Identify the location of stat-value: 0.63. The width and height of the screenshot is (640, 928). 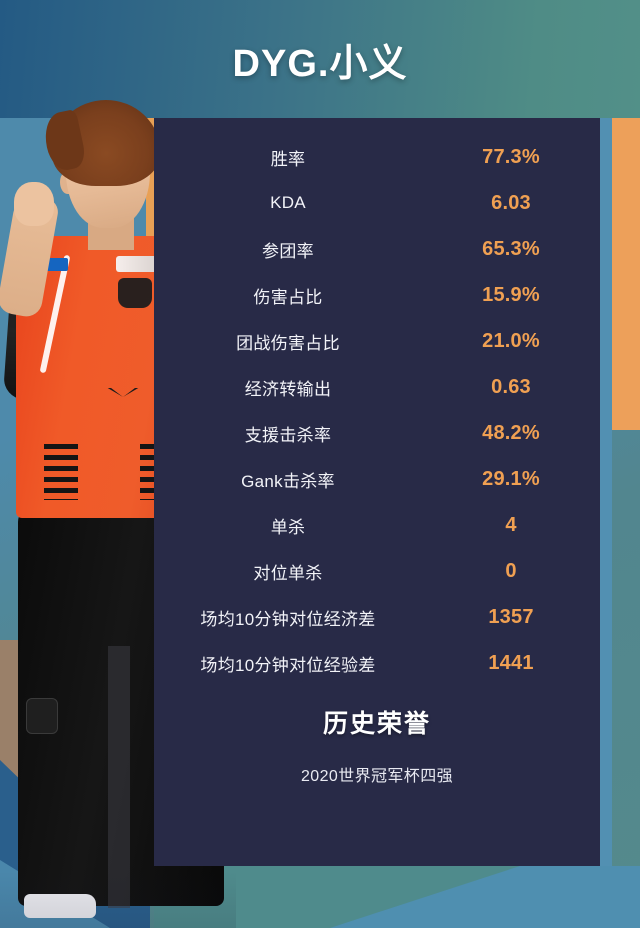
(511, 386).